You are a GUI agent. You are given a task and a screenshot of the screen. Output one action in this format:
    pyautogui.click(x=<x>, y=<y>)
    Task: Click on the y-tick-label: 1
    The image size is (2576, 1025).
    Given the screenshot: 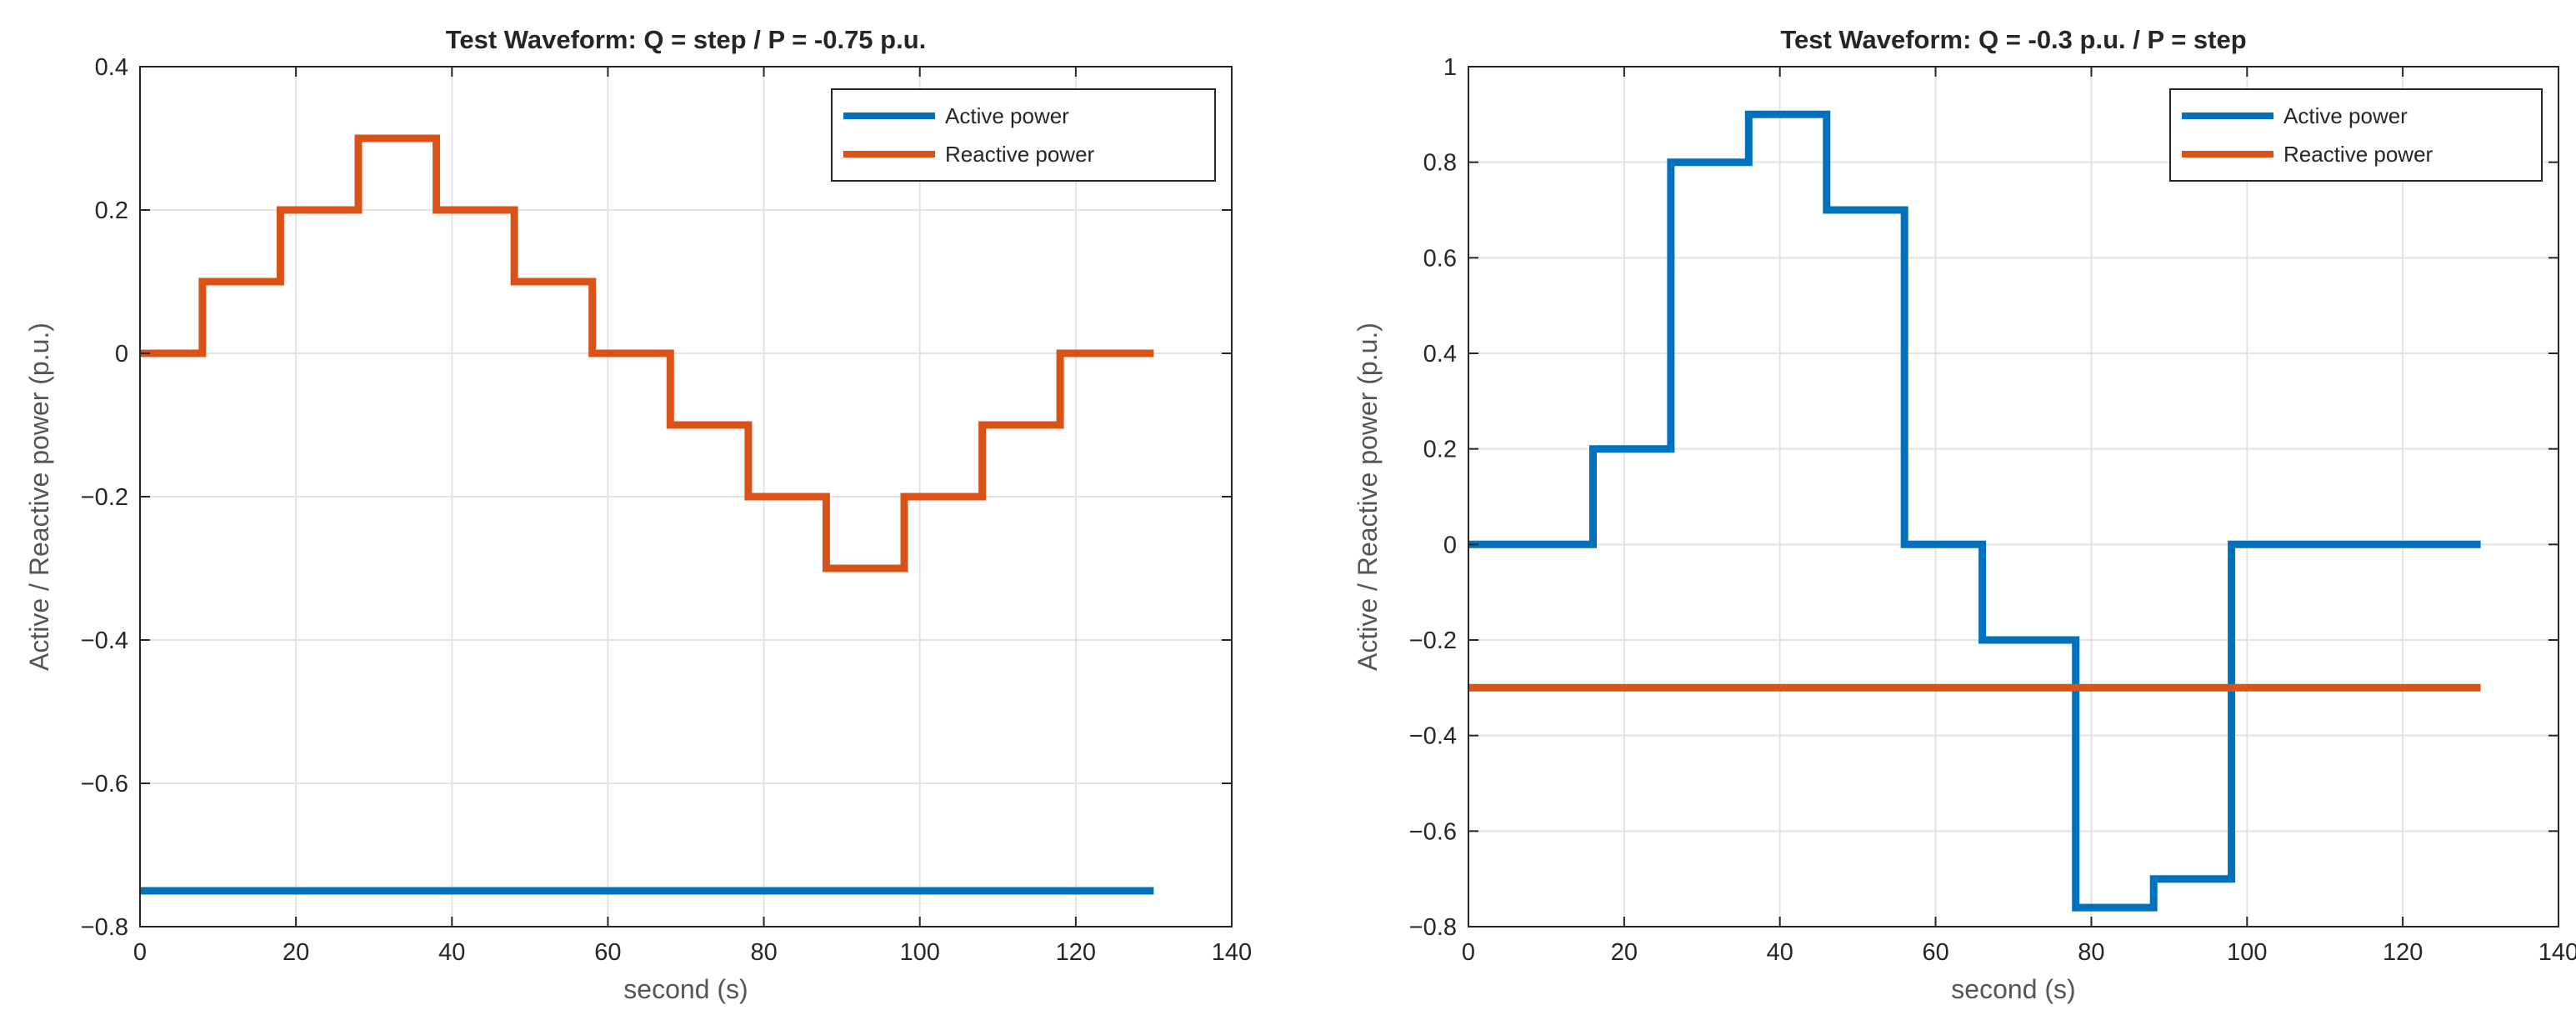 What is the action you would take?
    pyautogui.click(x=1450, y=67)
    